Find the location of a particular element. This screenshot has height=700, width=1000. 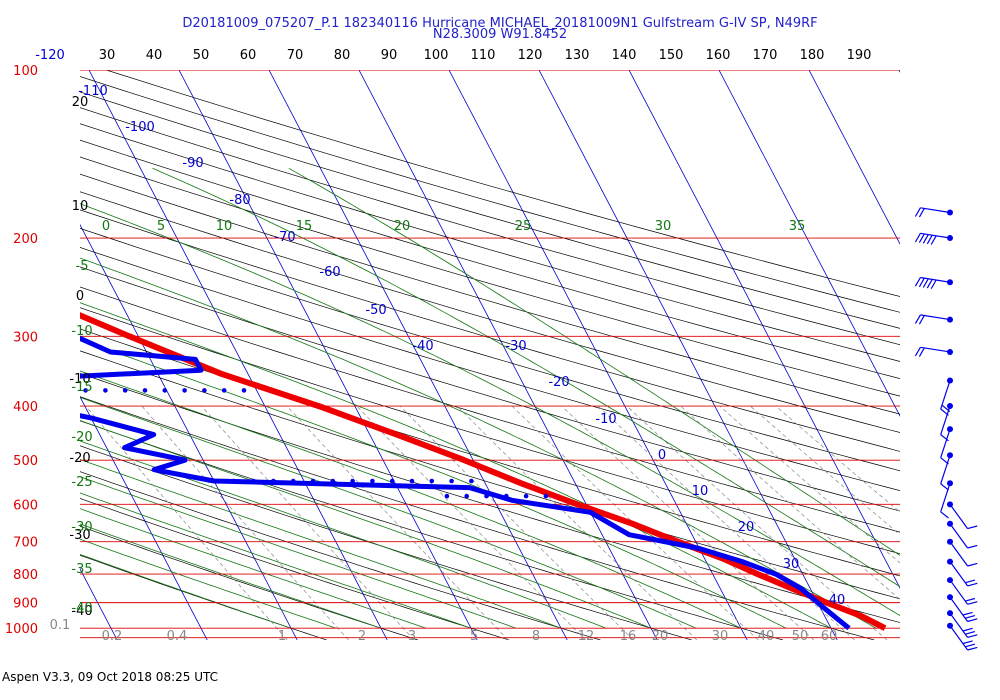

top-axis-tick: 150 is located at coordinates (671, 55).